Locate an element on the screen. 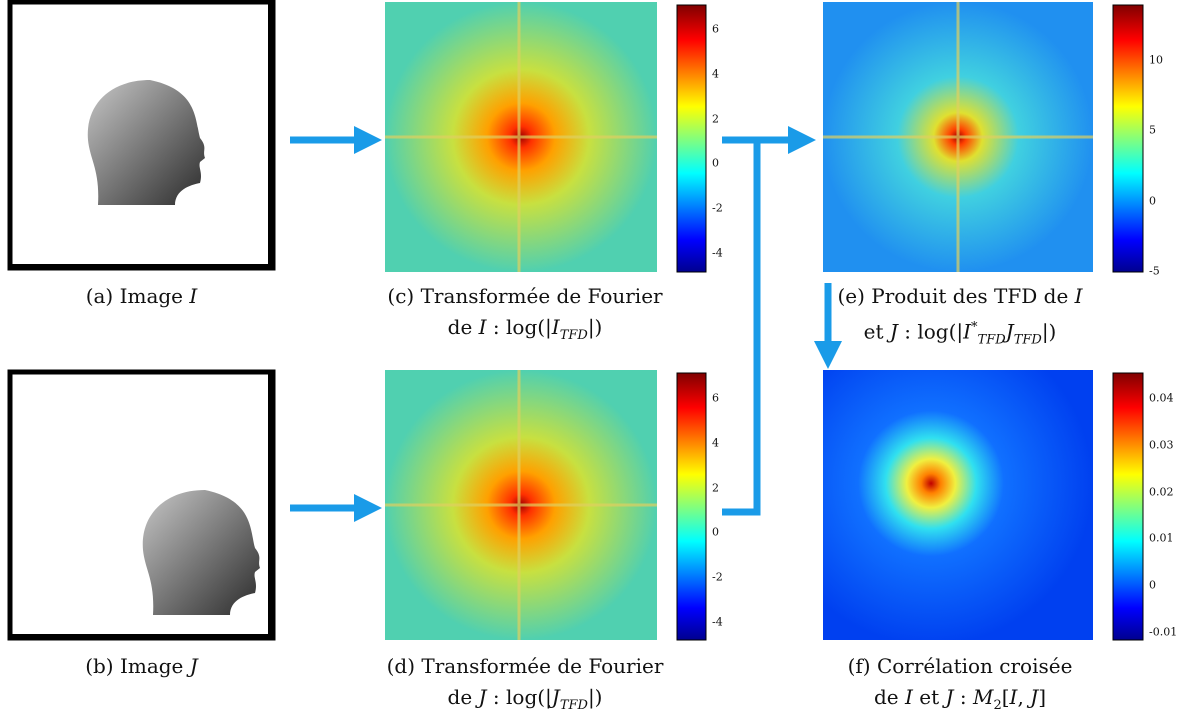 This screenshot has width=1191, height=721. colorbar-tick-label: 0.01 is located at coordinates (1161, 538).